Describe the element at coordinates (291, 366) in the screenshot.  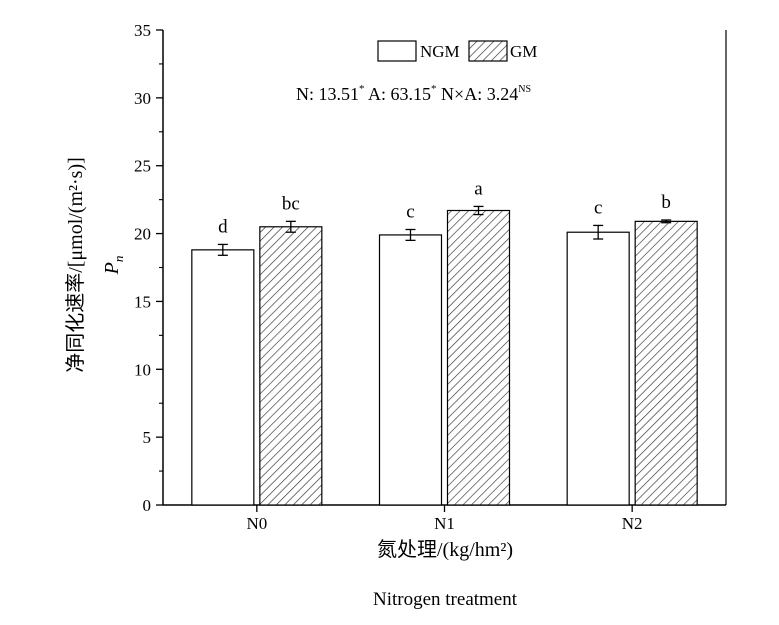
I see `bar-gm-n0` at that location.